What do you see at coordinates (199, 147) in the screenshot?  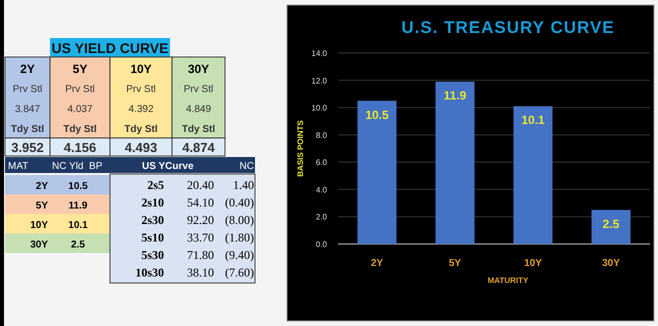 I see `data-label: 4.874` at bounding box center [199, 147].